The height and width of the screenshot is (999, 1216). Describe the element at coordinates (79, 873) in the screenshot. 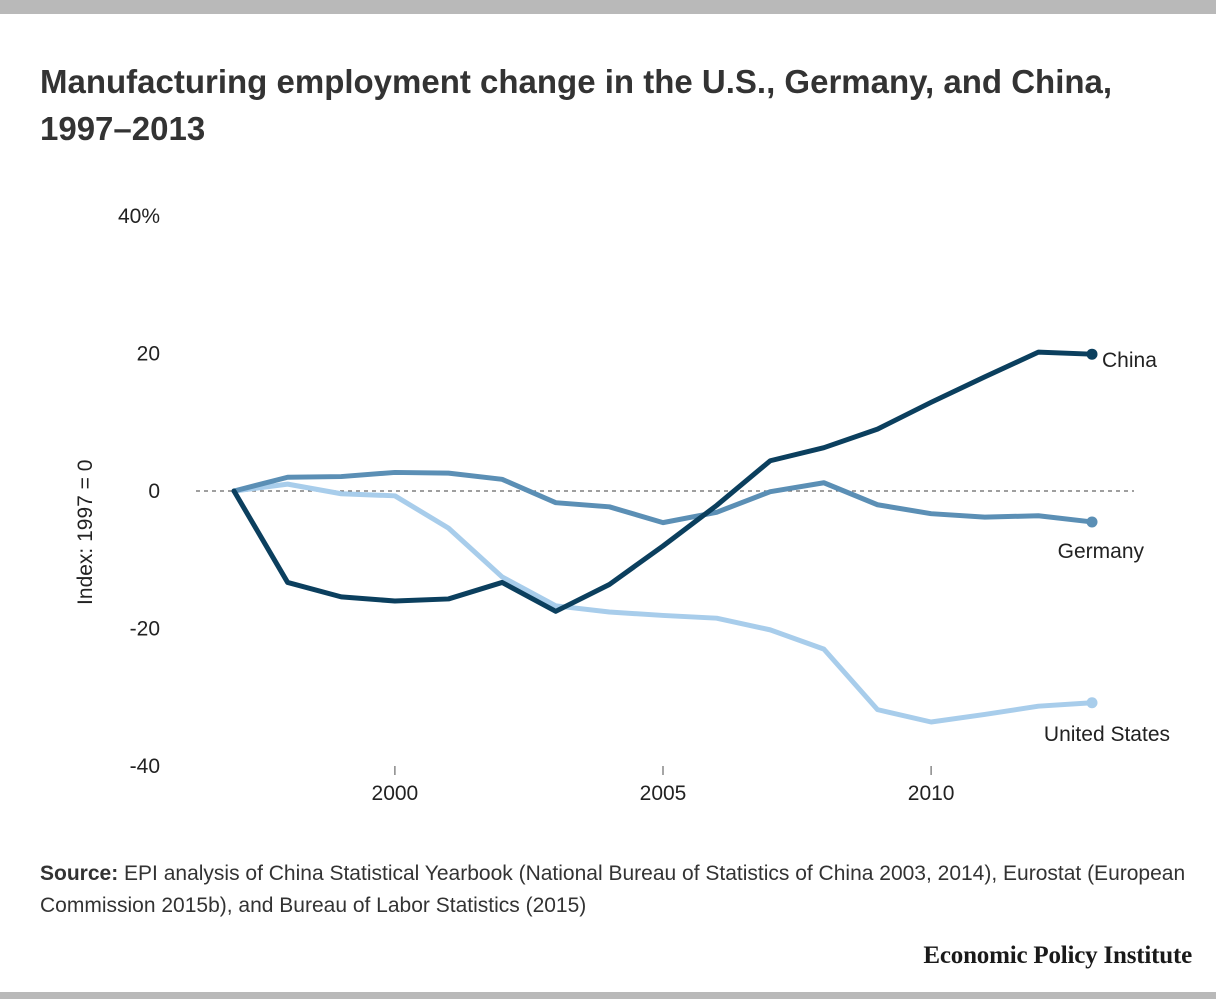

I see `source-label: Source:` at that location.